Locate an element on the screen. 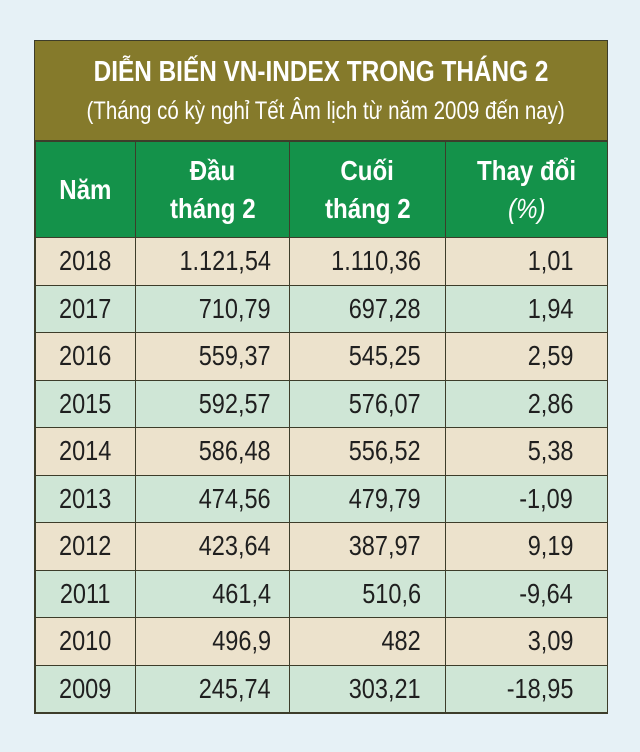 The width and height of the screenshot is (640, 752). change-value-cell: 1,01 is located at coordinates (526, 261).